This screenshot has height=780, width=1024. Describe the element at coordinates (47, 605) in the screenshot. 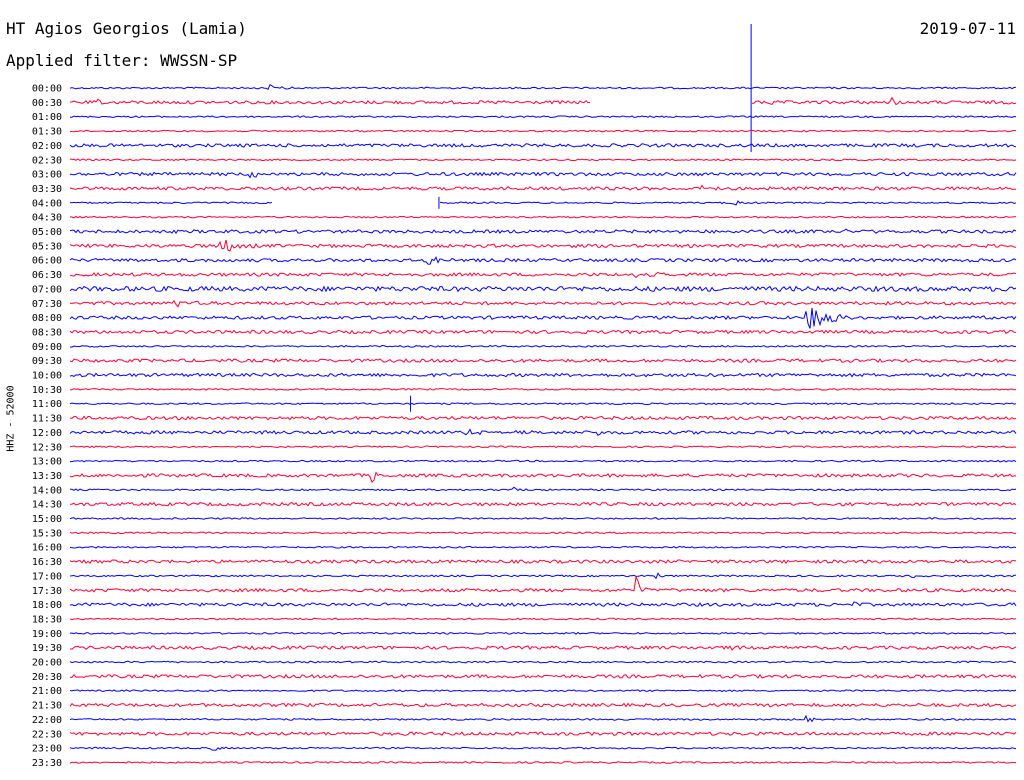

I see `time-label: 18:00` at that location.